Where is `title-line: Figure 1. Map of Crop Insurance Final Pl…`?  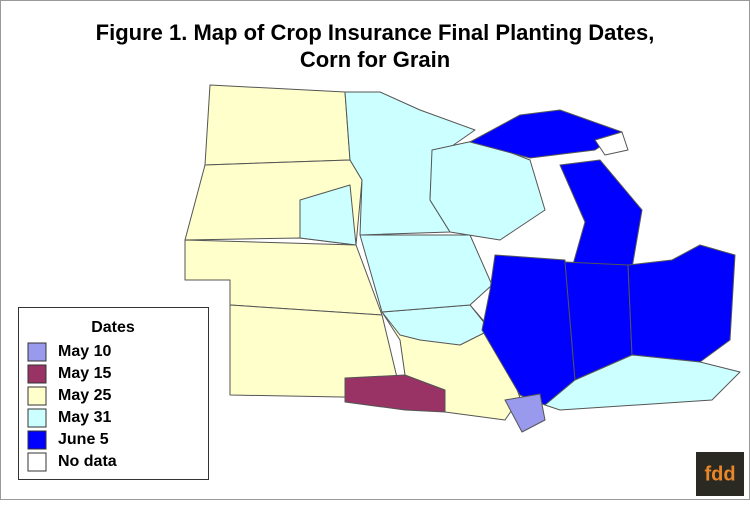 title-line: Figure 1. Map of Crop Insurance Final Pl… is located at coordinates (375, 32).